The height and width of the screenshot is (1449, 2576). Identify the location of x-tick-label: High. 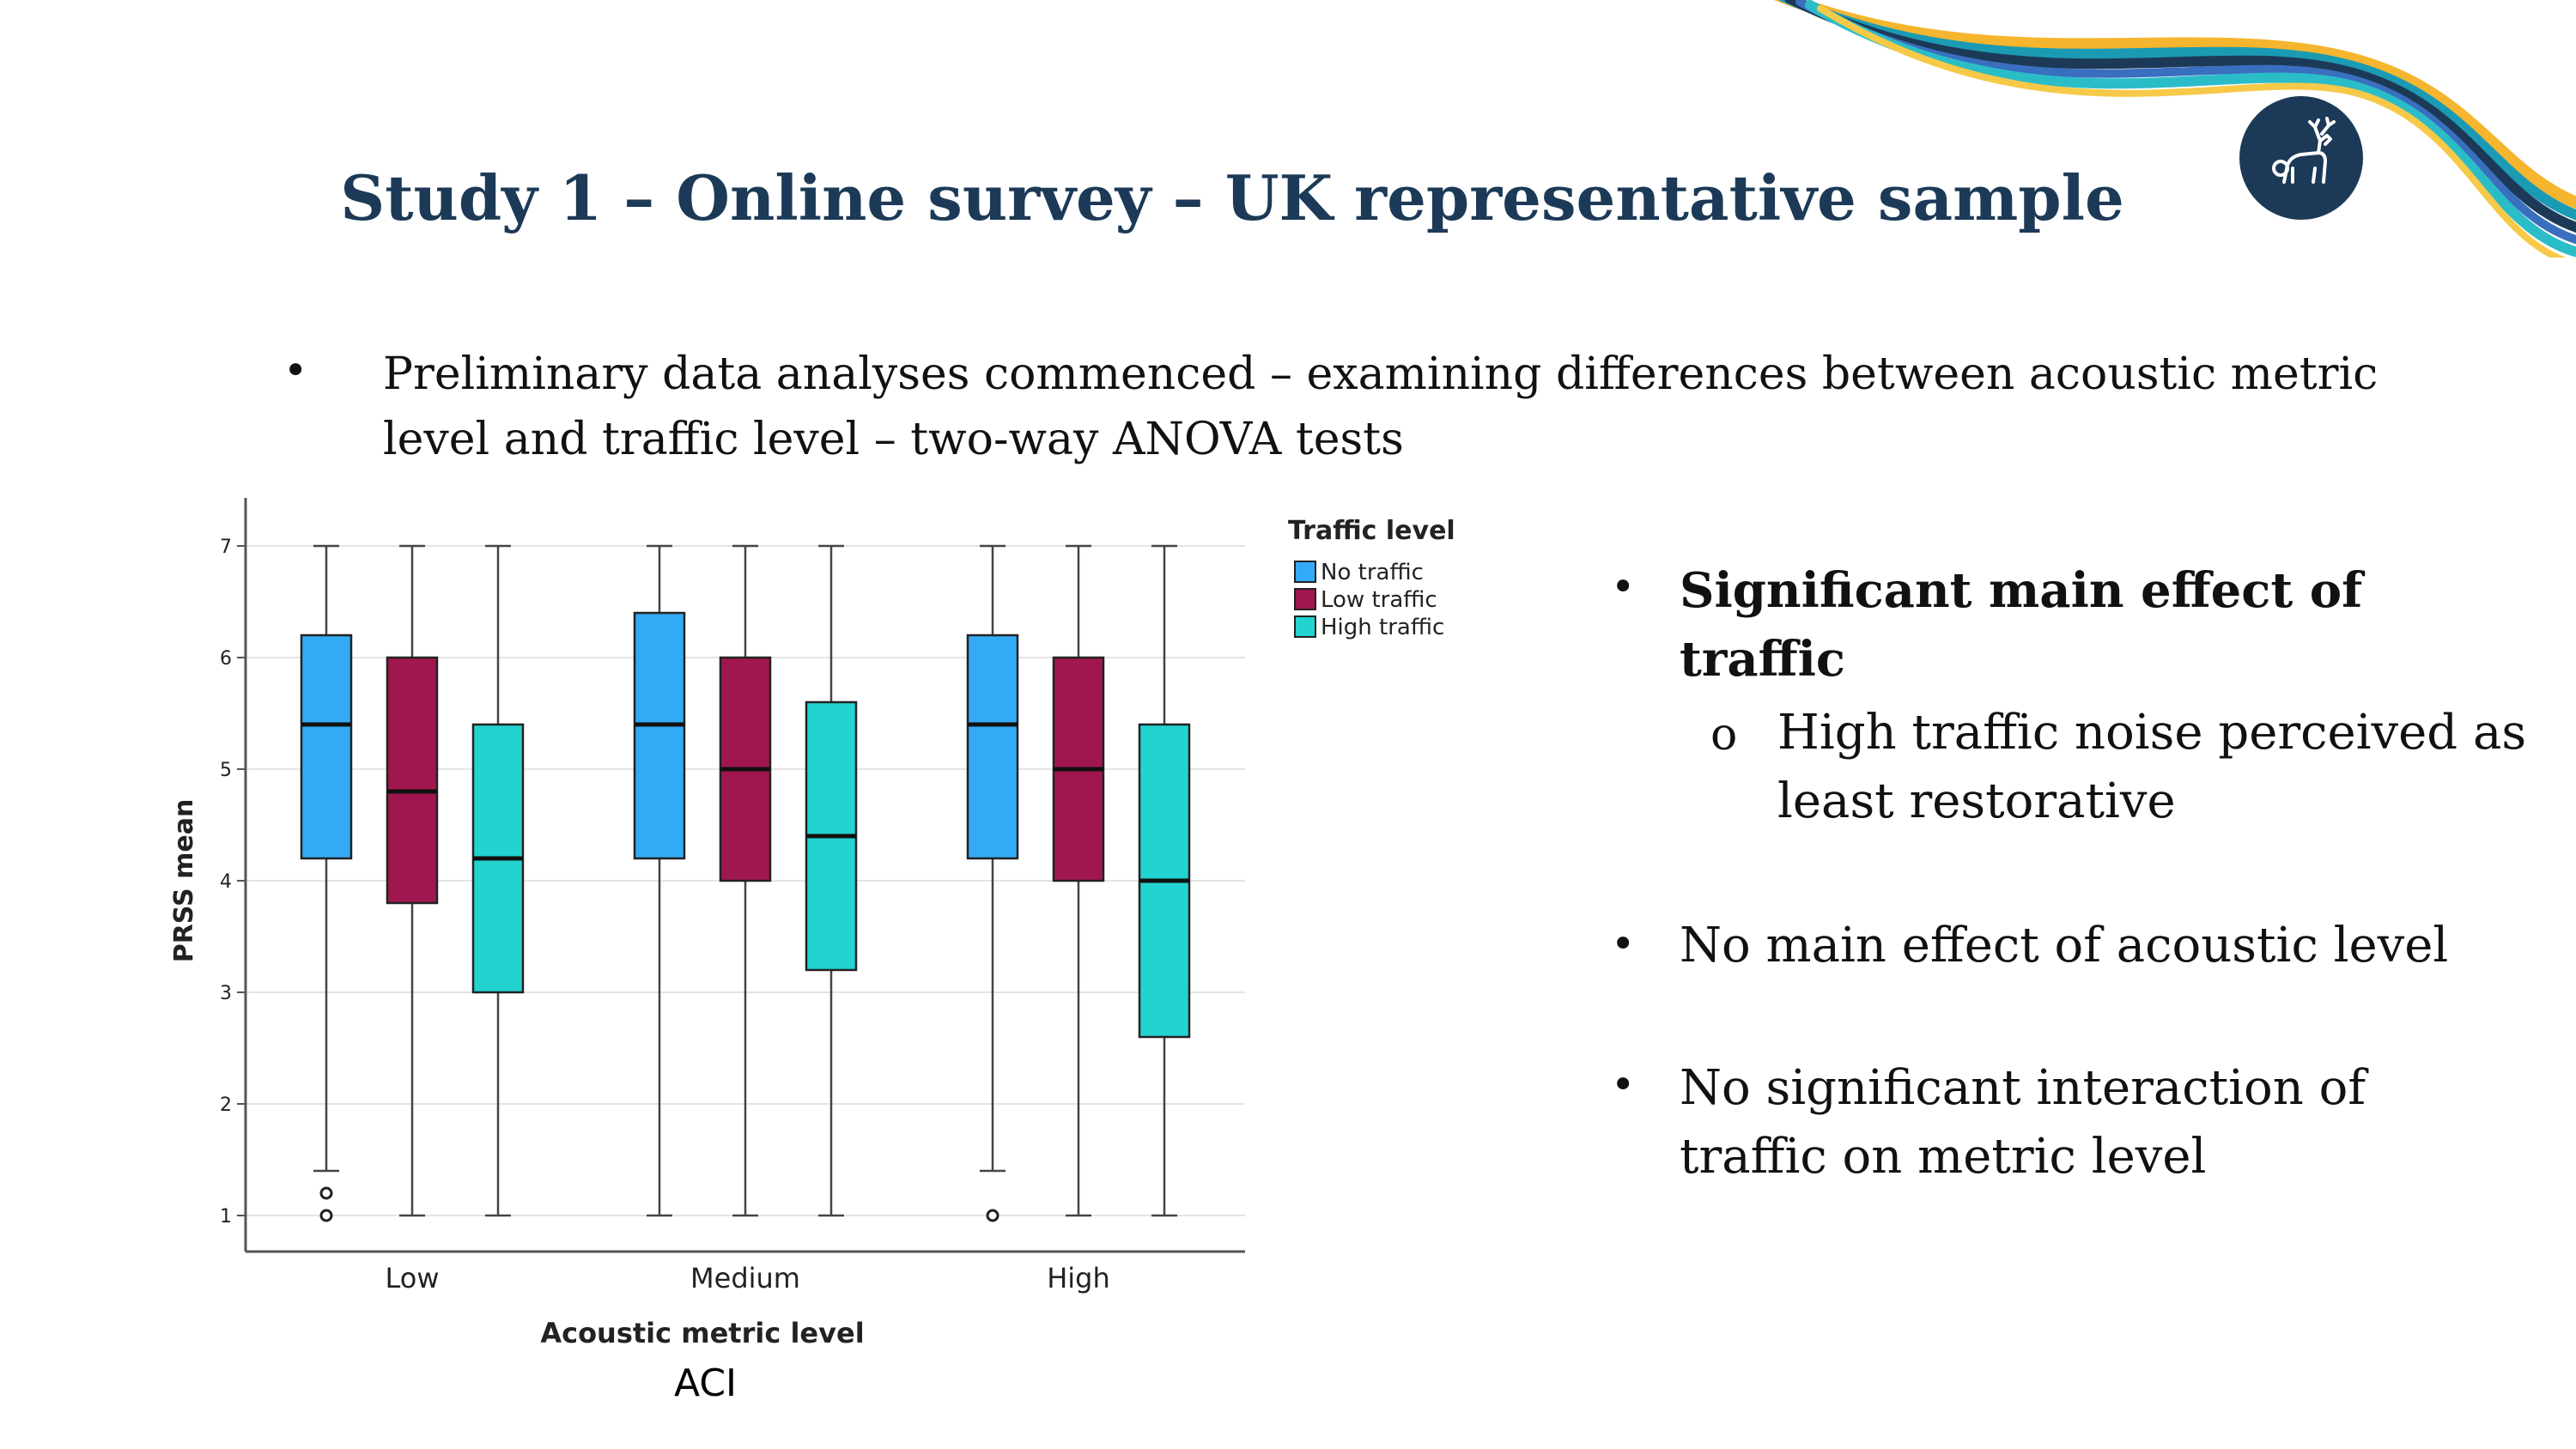
(1078, 1278).